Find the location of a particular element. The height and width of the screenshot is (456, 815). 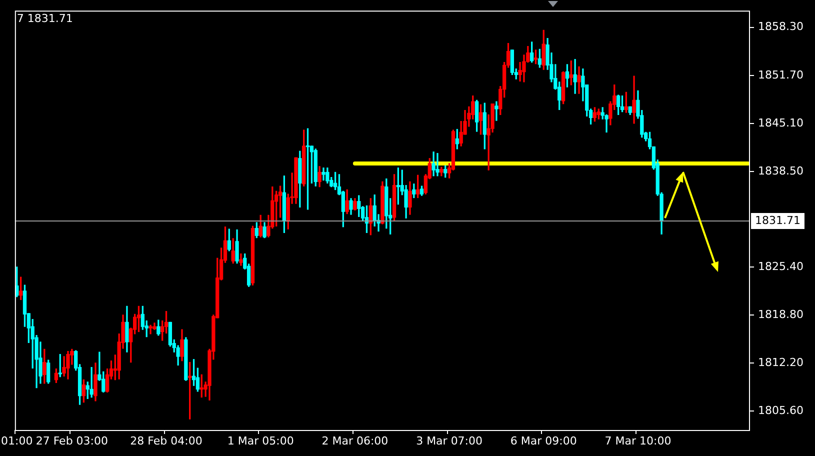

x-tick-label: 1 Mar 05:00 is located at coordinates (260, 441).